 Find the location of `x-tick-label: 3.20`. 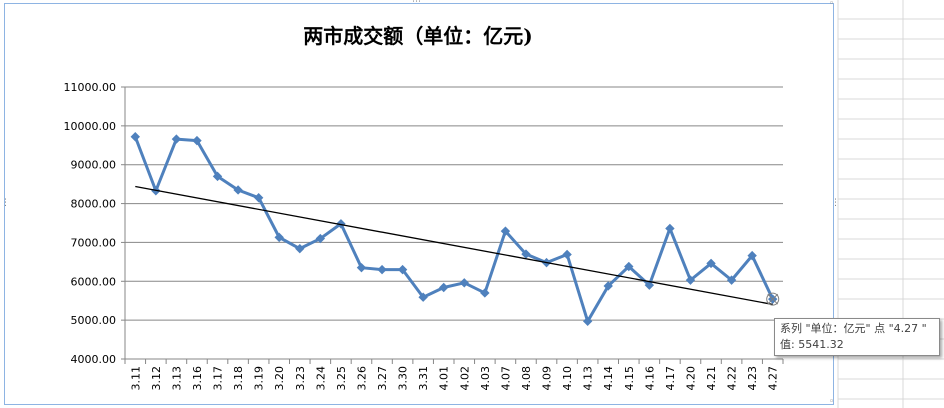

x-tick-label: 3.20 is located at coordinates (279, 378).